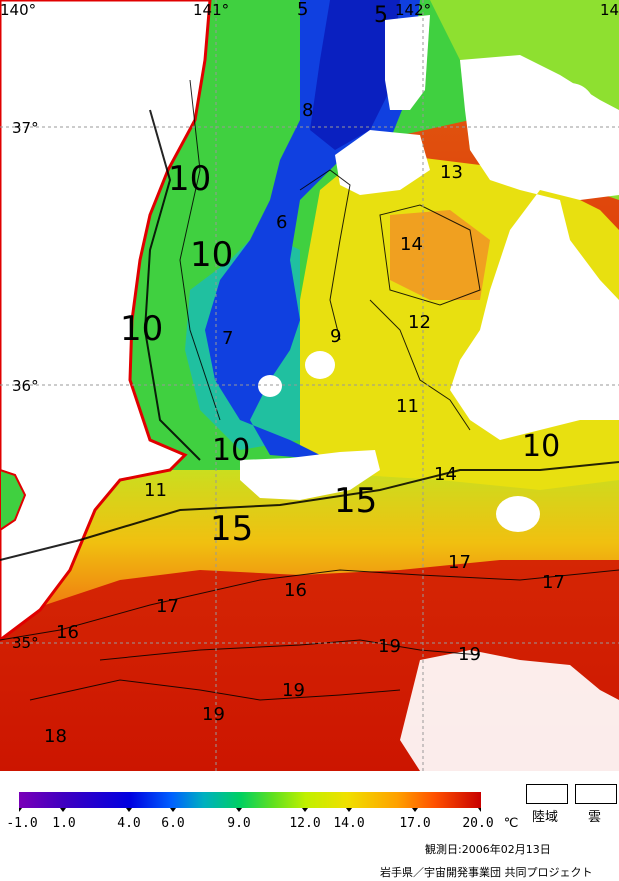 This screenshot has width=619, height=881. Describe the element at coordinates (211, 10) in the screenshot. I see `lon-label: 141°` at that location.